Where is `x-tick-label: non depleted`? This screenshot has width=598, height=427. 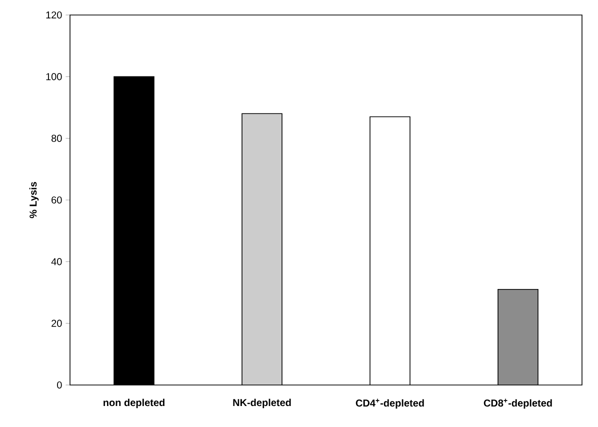 x-tick-label: non depleted is located at coordinates (134, 403).